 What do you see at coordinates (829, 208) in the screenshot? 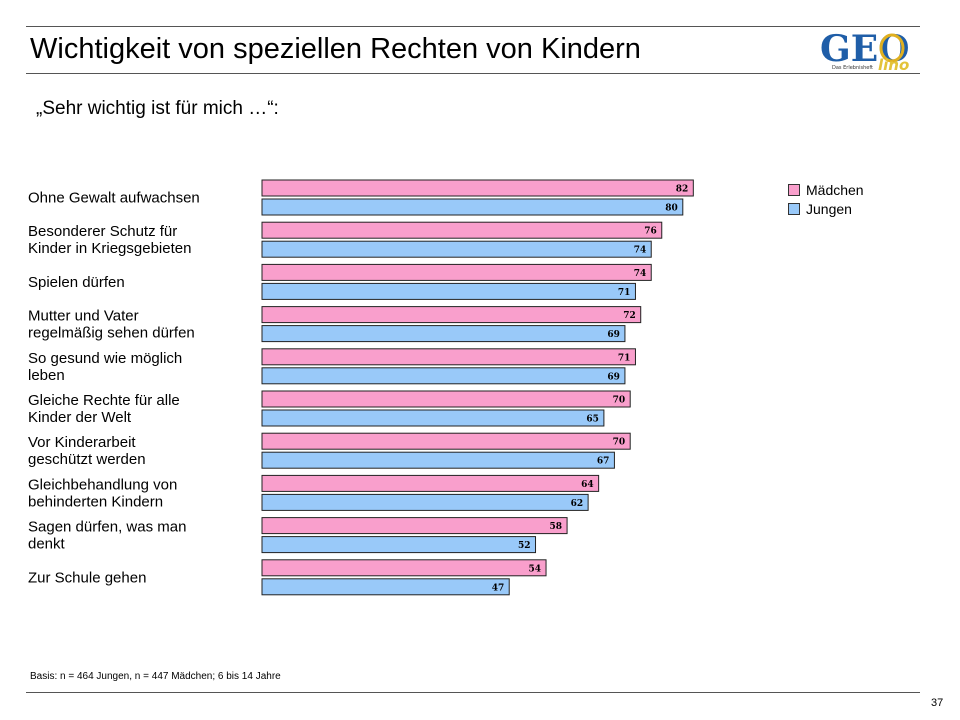
I see `legend-label-jungen: Jungen` at bounding box center [829, 208].